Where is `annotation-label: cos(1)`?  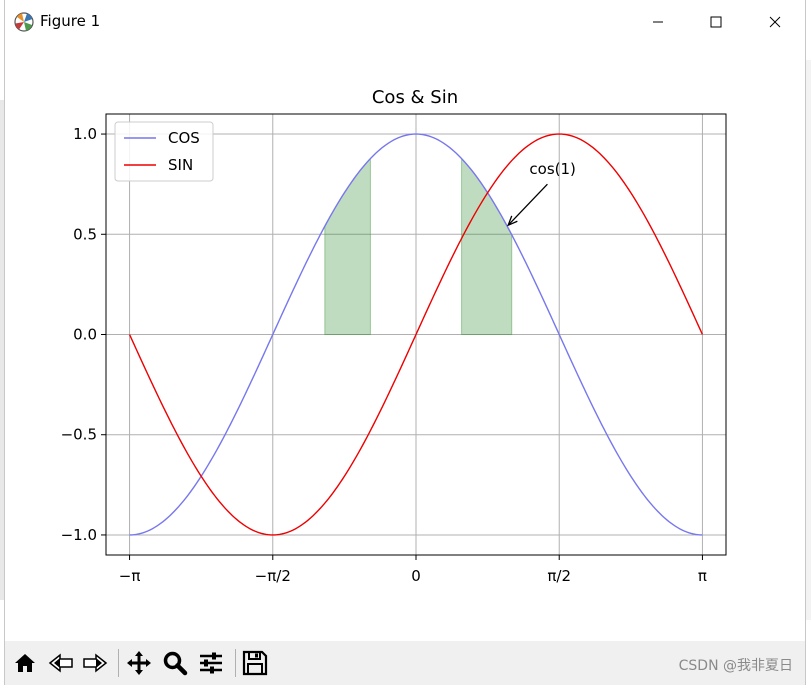
annotation-label: cos(1) is located at coordinates (552, 169).